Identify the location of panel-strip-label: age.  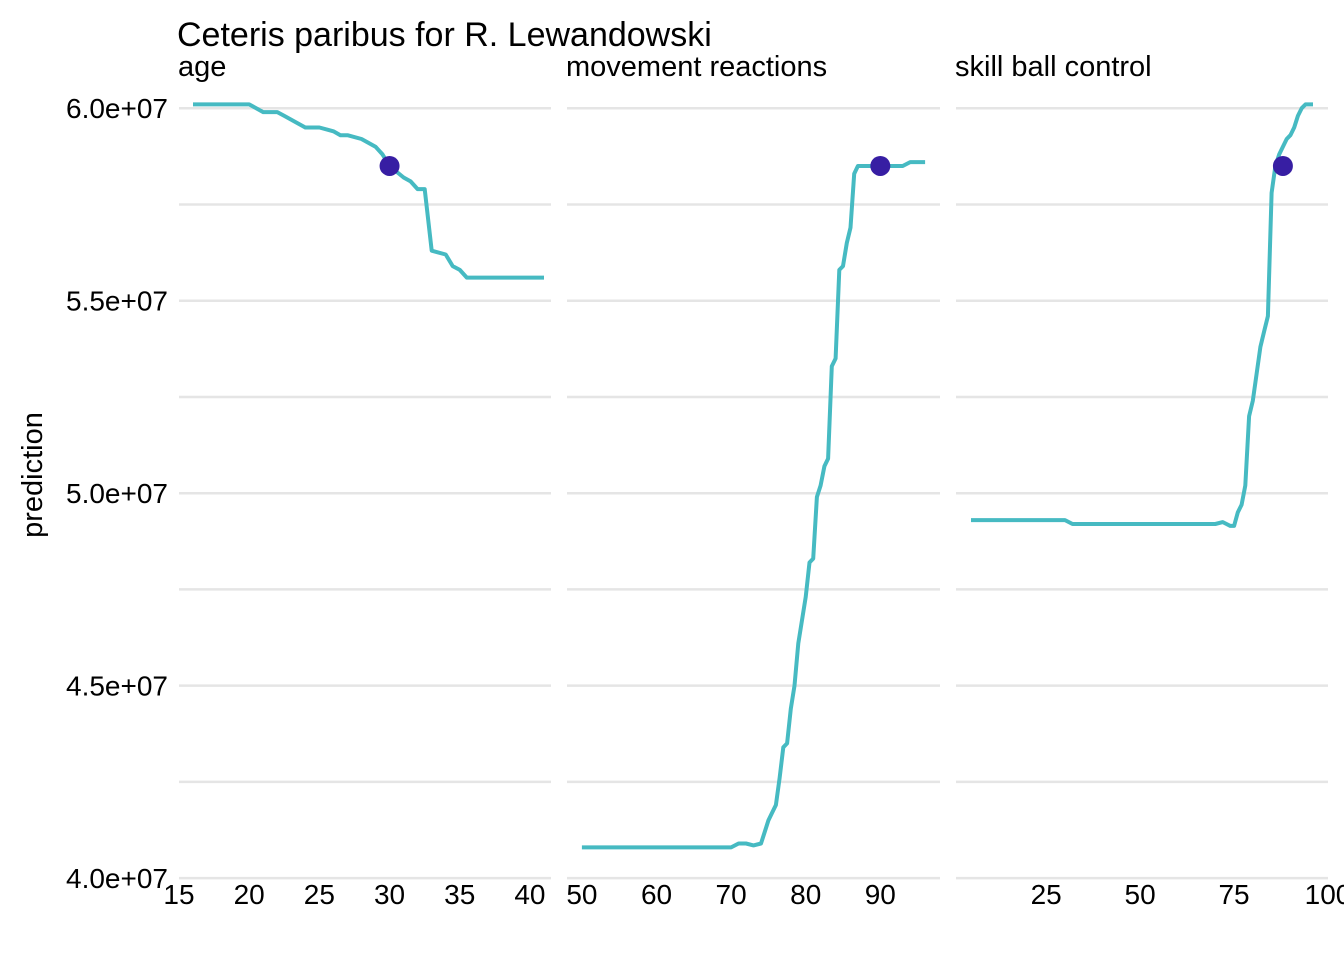
(202, 67).